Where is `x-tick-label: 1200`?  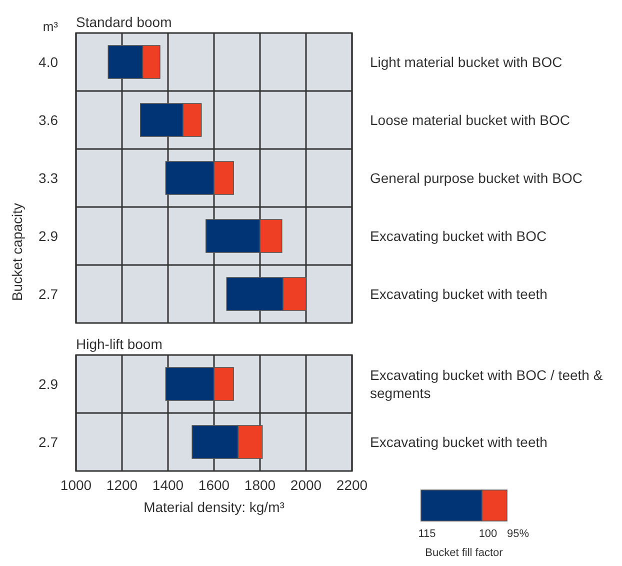 x-tick-label: 1200 is located at coordinates (122, 485).